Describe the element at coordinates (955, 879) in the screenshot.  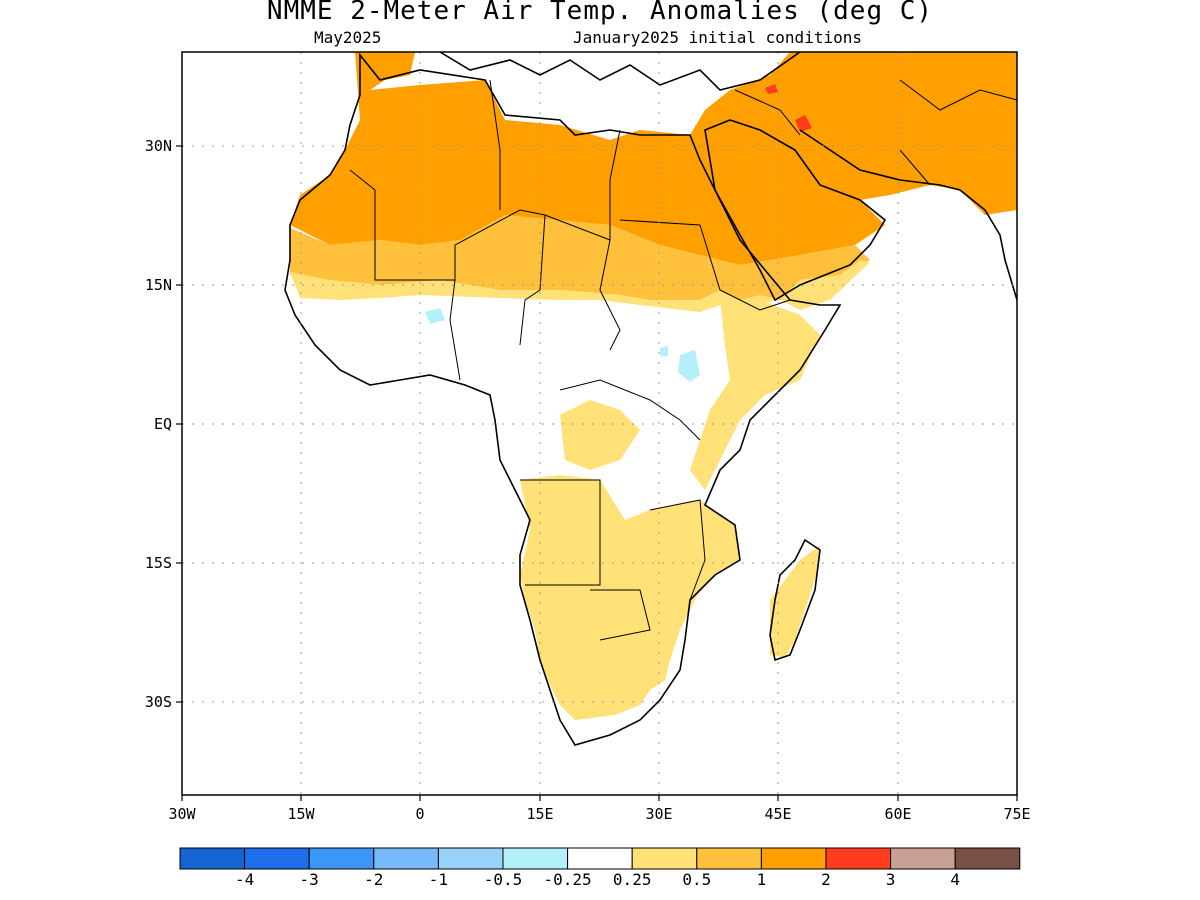
I see `colorbar-label: 4` at that location.